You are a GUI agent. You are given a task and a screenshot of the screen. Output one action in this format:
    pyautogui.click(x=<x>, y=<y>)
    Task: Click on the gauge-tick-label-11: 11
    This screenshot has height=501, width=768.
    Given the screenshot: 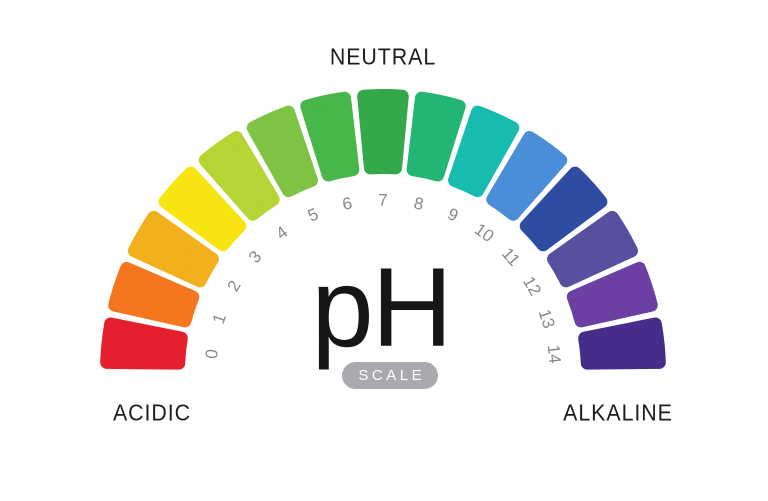 What is the action you would take?
    pyautogui.click(x=511, y=257)
    